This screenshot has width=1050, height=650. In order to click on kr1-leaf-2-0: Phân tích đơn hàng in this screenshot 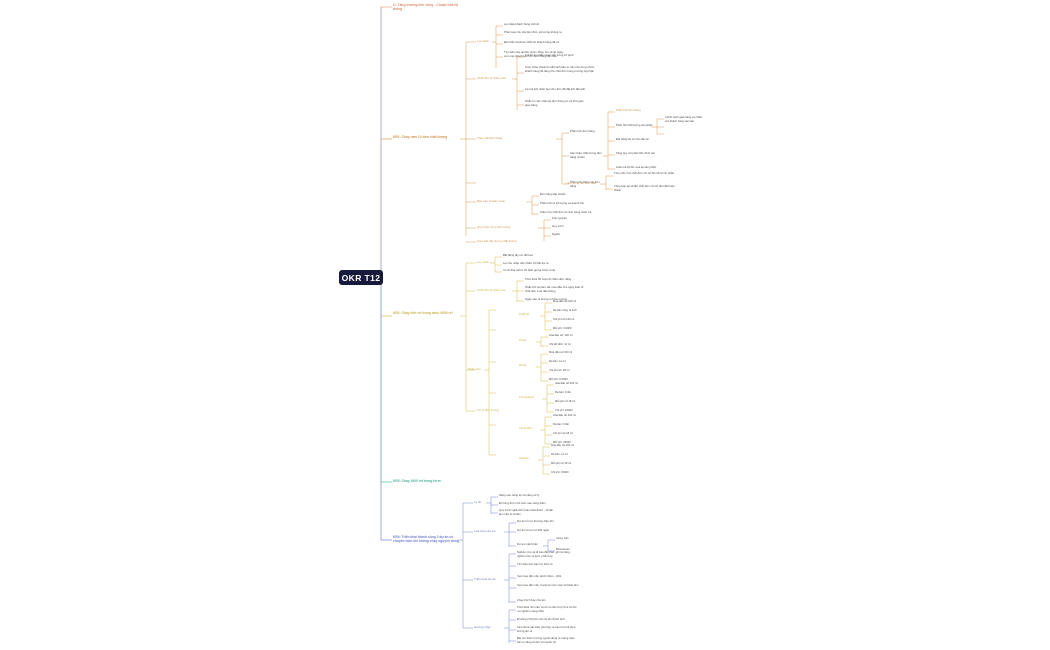, I will do `click(582, 131)`.